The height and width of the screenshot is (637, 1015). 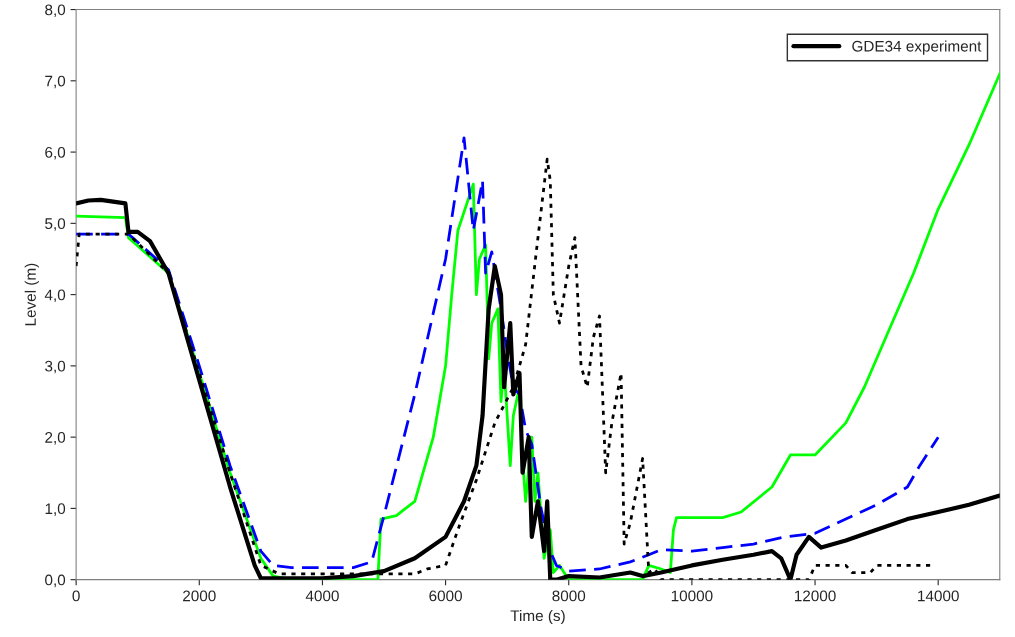 What do you see at coordinates (76, 596) in the screenshot?
I see `x-tick-label: 0` at bounding box center [76, 596].